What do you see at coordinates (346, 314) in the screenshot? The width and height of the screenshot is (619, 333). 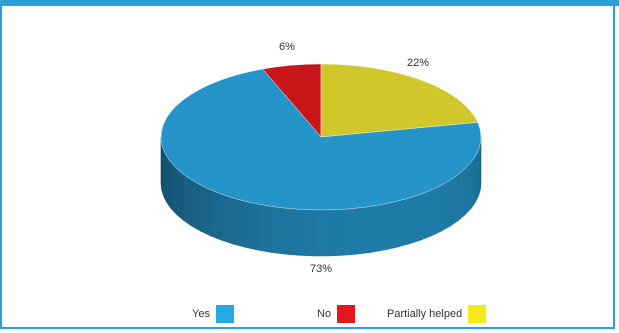 I see `legend-swatch-no` at bounding box center [346, 314].